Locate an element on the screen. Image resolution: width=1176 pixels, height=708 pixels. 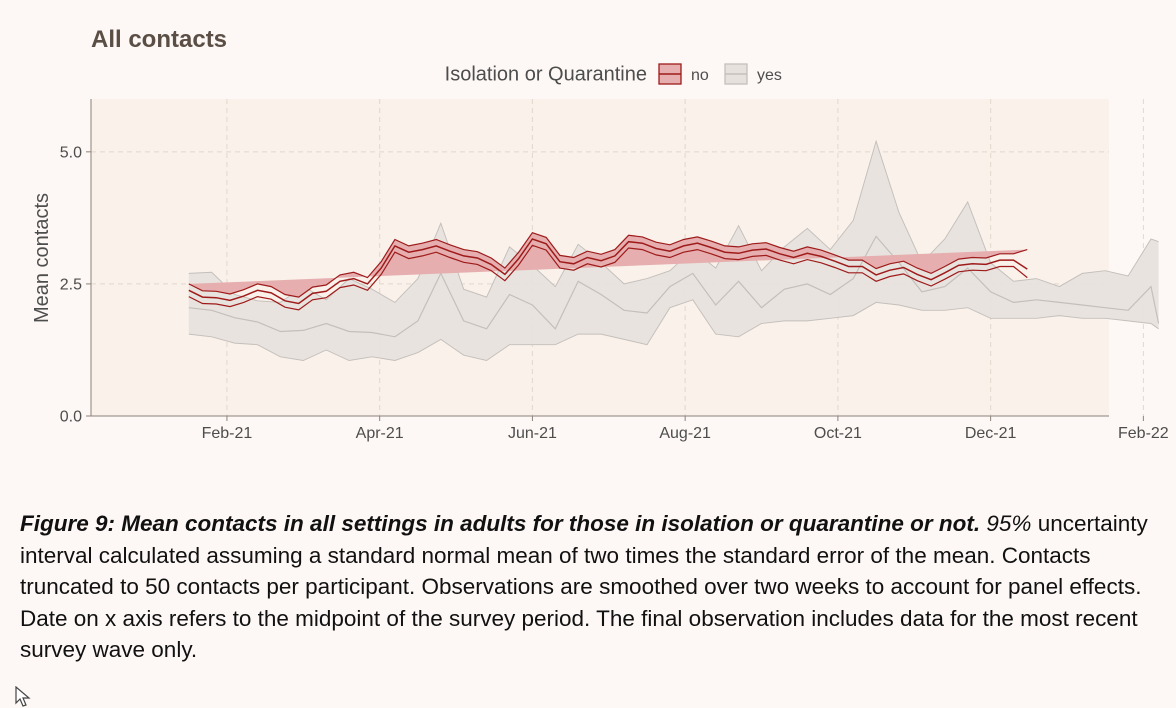
mean-line-yes is located at coordinates (674, 286).